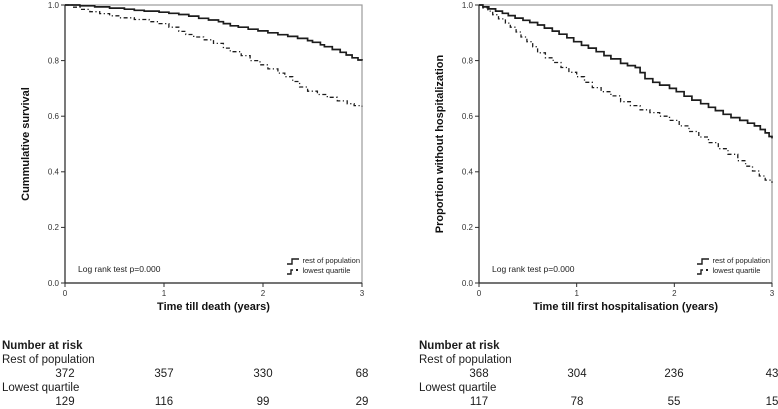  I want to click on risk-value: 117, so click(479, 402).